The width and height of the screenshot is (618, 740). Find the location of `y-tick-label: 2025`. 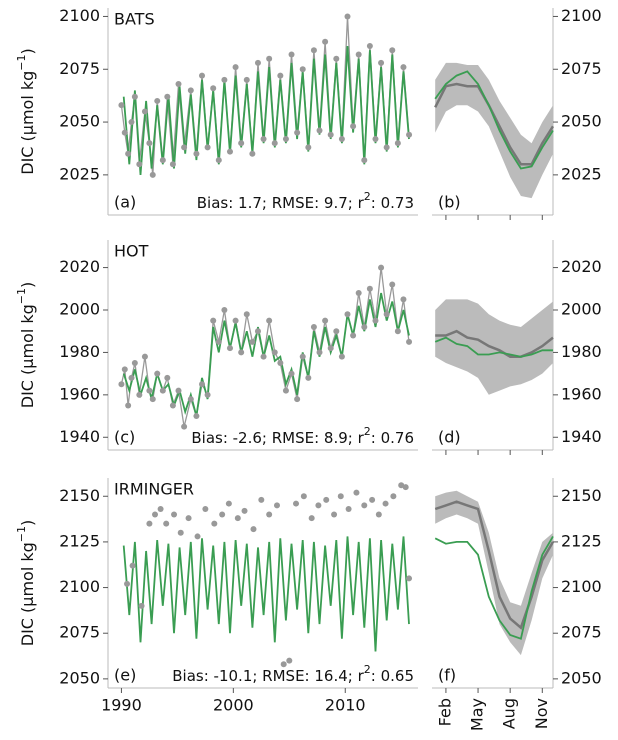

y-tick-label: 2025 is located at coordinates (79, 173).